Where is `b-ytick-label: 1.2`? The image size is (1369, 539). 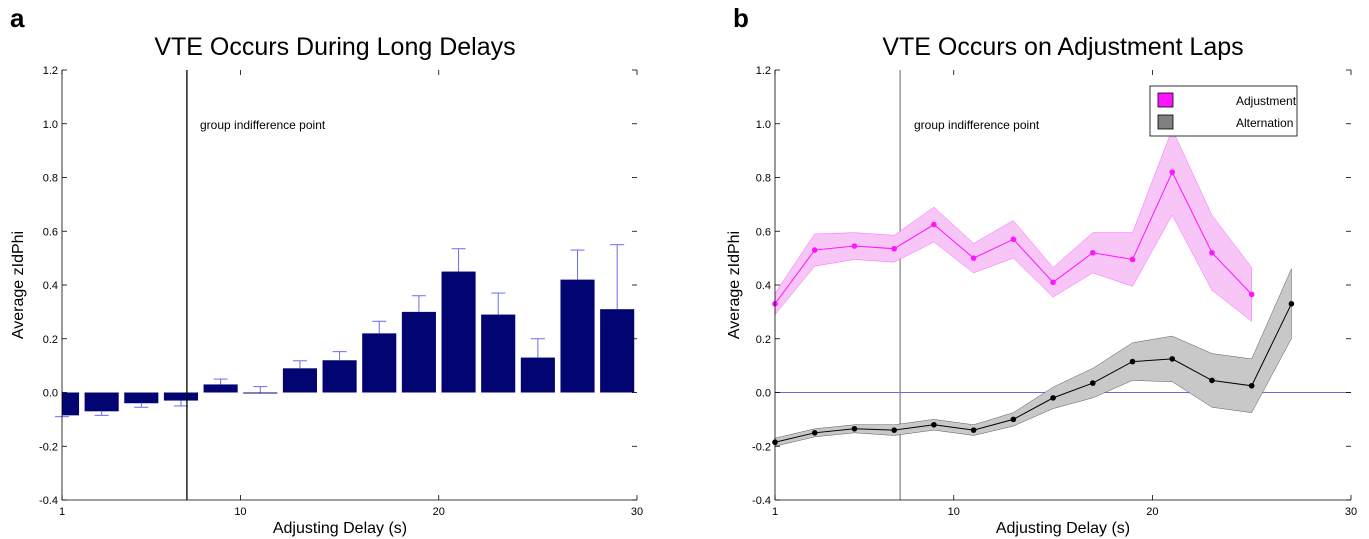
b-ytick-label: 1.2 is located at coordinates (763, 71).